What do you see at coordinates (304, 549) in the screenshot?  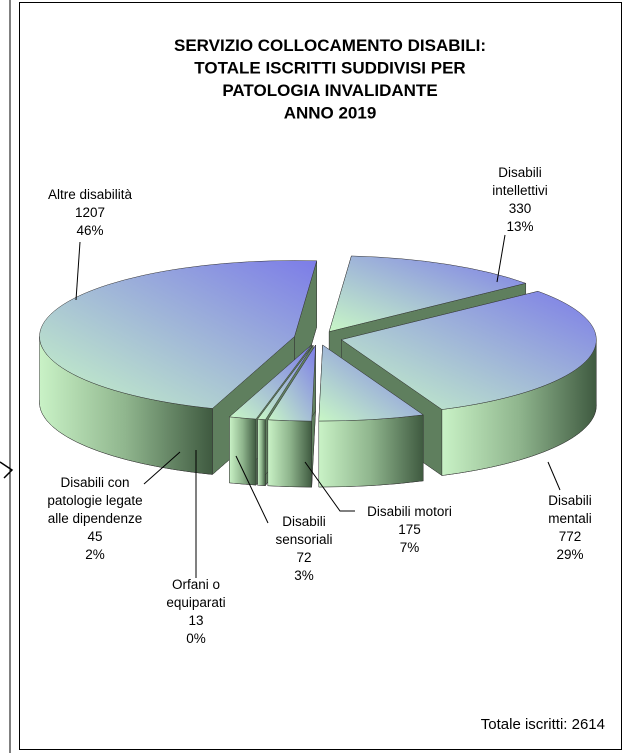 I see `data-label: Disabili sensoriali 72 3%` at bounding box center [304, 549].